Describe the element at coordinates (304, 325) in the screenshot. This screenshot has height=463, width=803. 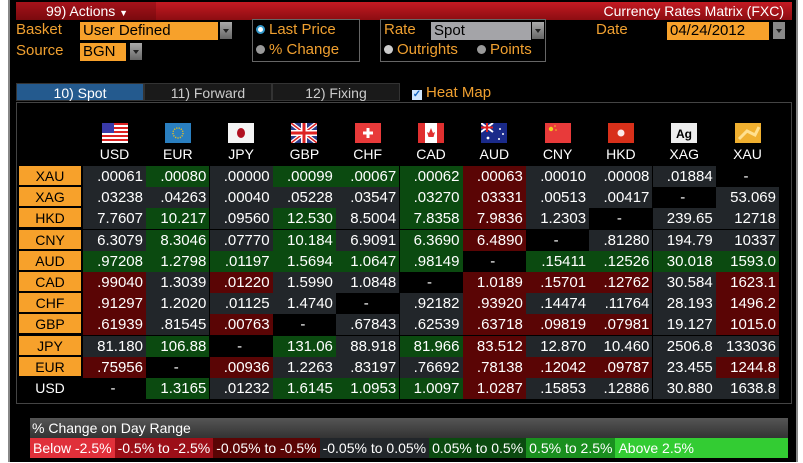
I see `rate-cell-gbp-gbp: -` at that location.